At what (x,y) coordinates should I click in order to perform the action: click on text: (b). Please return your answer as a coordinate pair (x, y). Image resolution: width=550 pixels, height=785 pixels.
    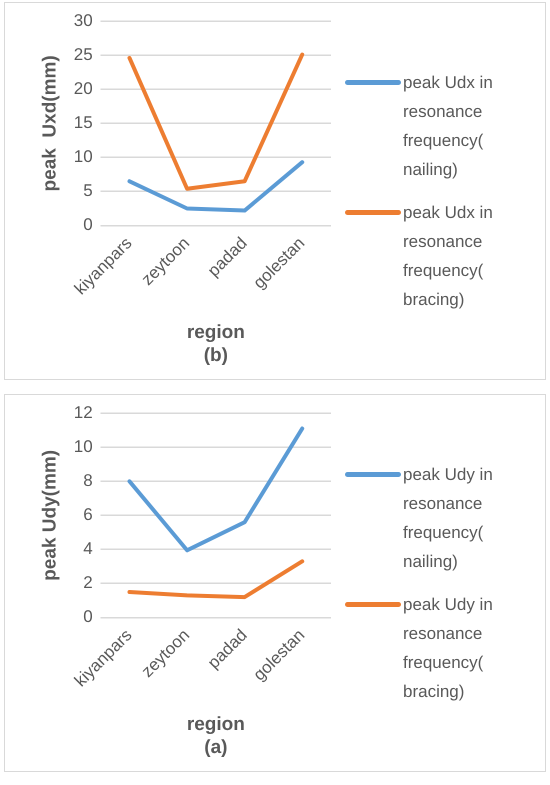
    Looking at the image, I should click on (216, 355).